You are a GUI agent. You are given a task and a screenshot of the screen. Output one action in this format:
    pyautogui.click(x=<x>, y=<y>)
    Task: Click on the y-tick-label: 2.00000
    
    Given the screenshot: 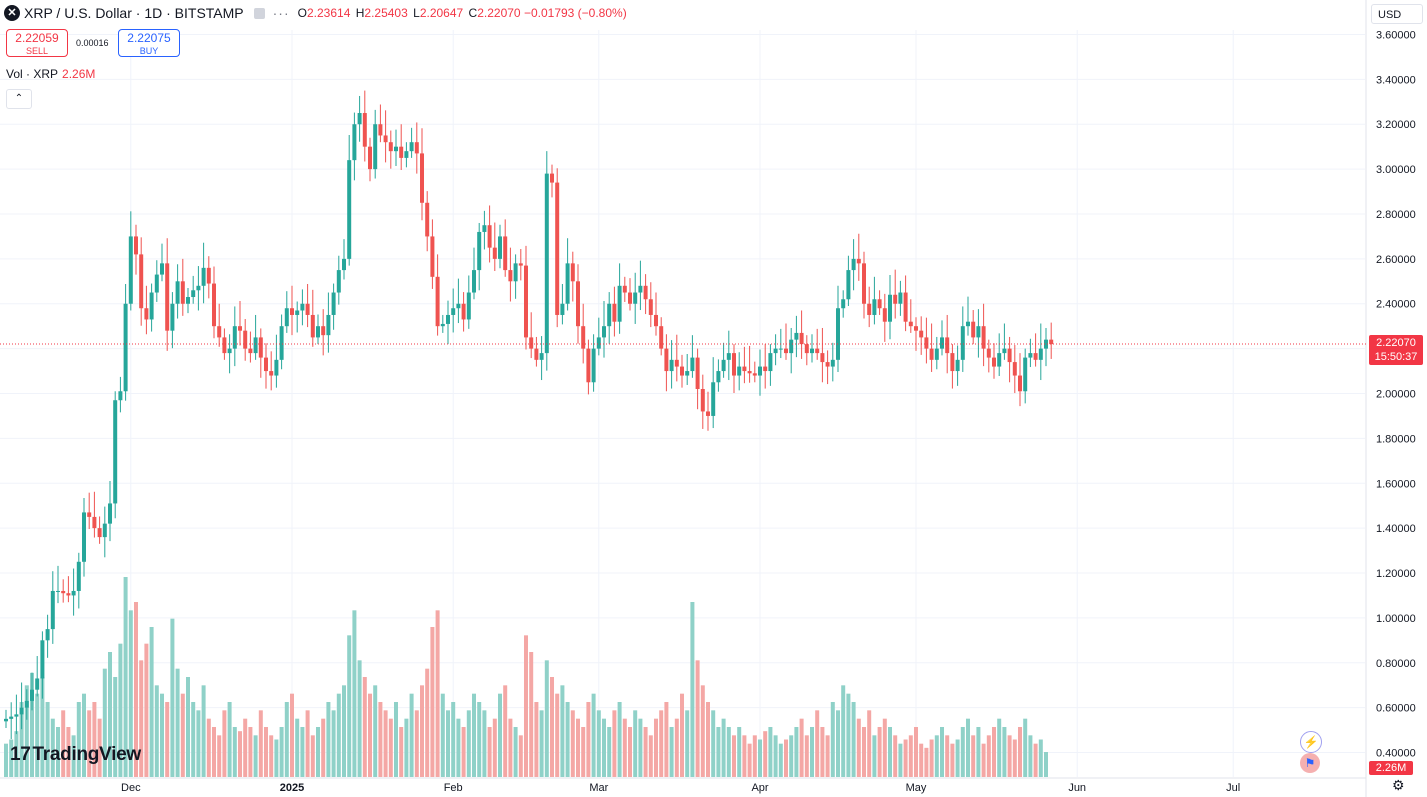 What is the action you would take?
    pyautogui.click(x=1396, y=395)
    